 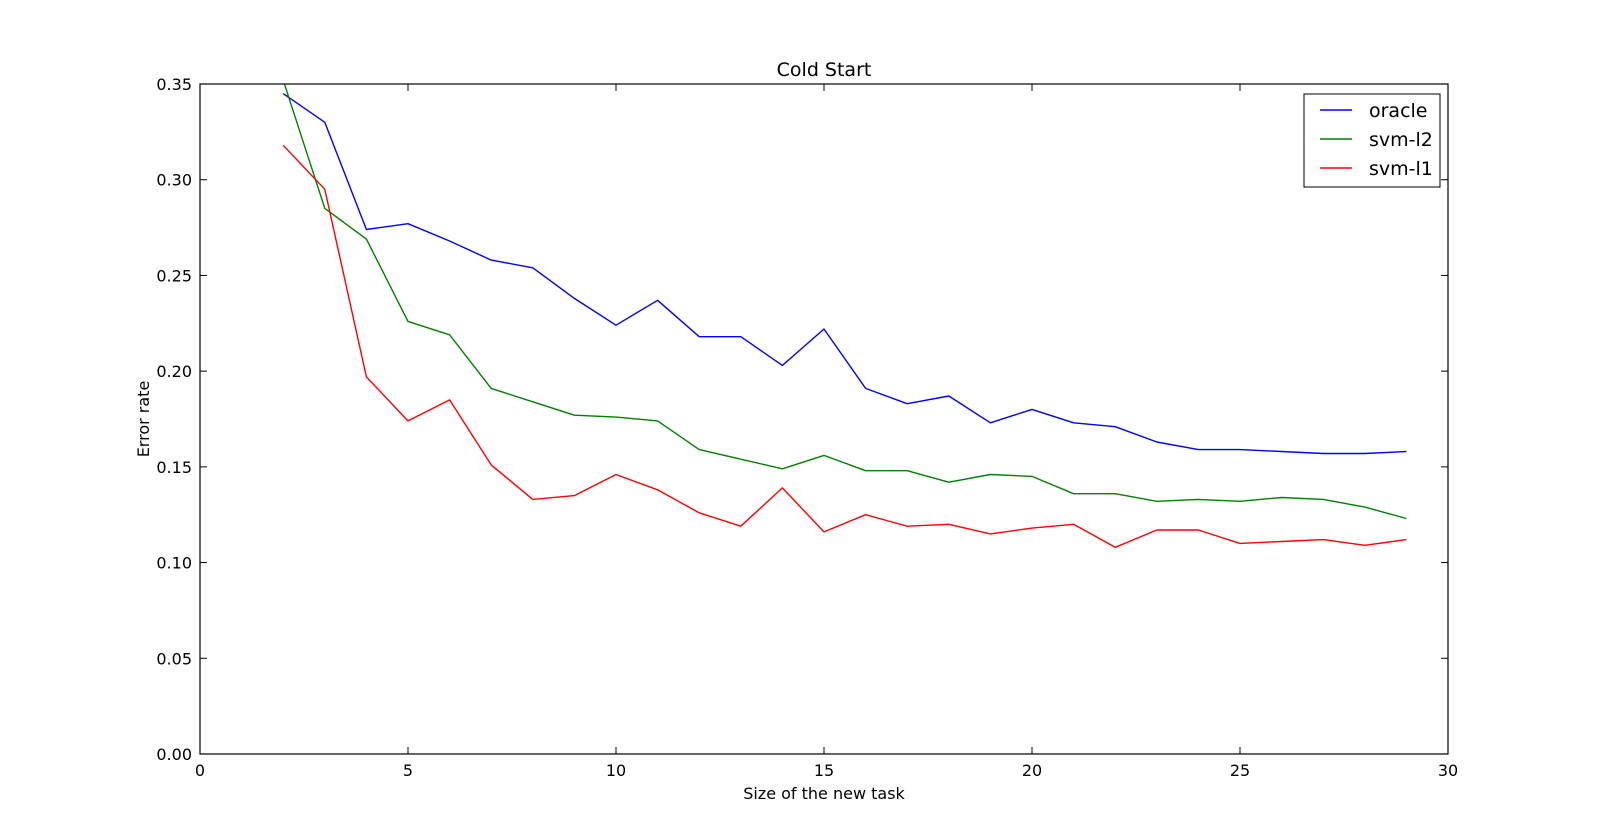 I want to click on legend-label-svm-l2: svm-l2, so click(x=1401, y=140).